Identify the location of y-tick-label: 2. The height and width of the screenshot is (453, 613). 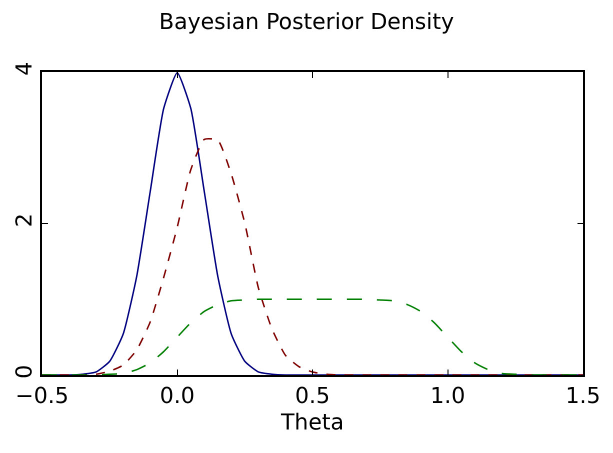
(25, 220).